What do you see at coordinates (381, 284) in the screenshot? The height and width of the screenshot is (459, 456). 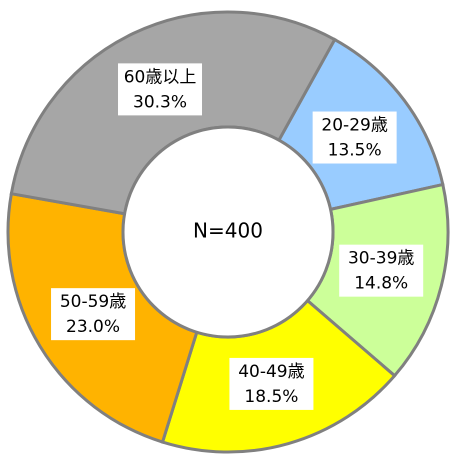 I see `value-label: 14.8%` at bounding box center [381, 284].